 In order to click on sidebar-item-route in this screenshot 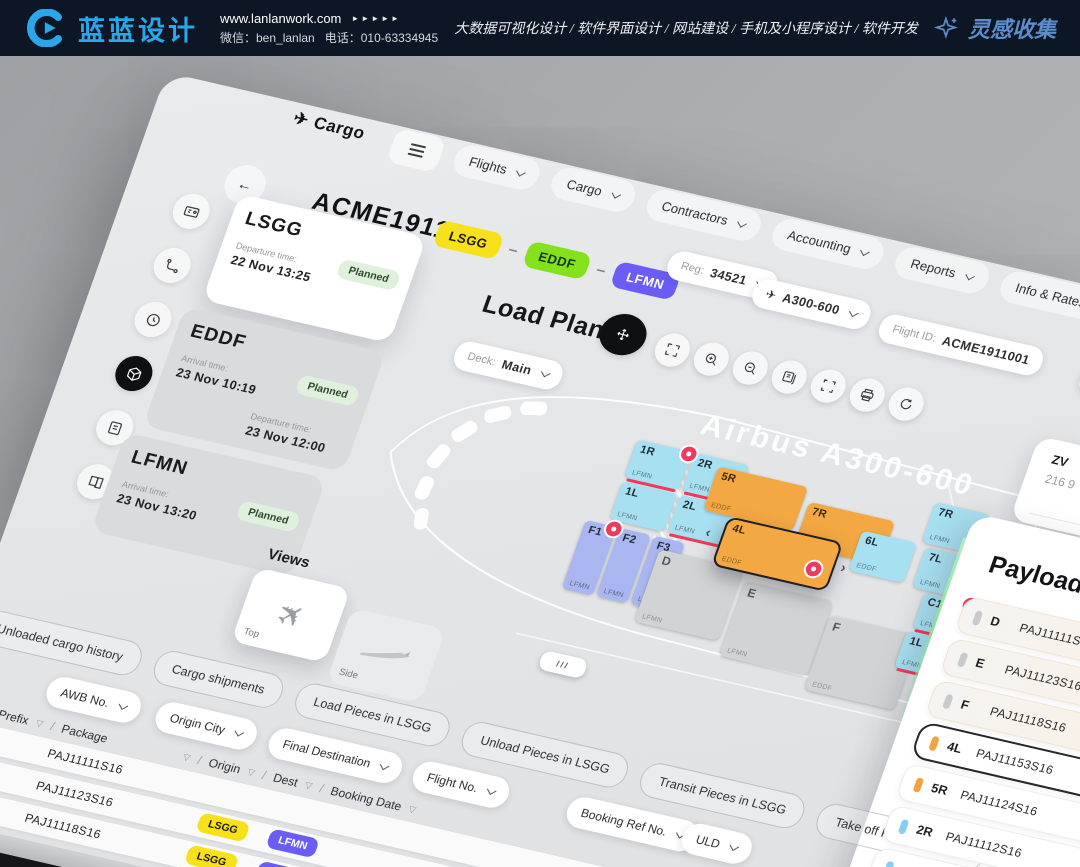, I will do `click(172, 265)`.